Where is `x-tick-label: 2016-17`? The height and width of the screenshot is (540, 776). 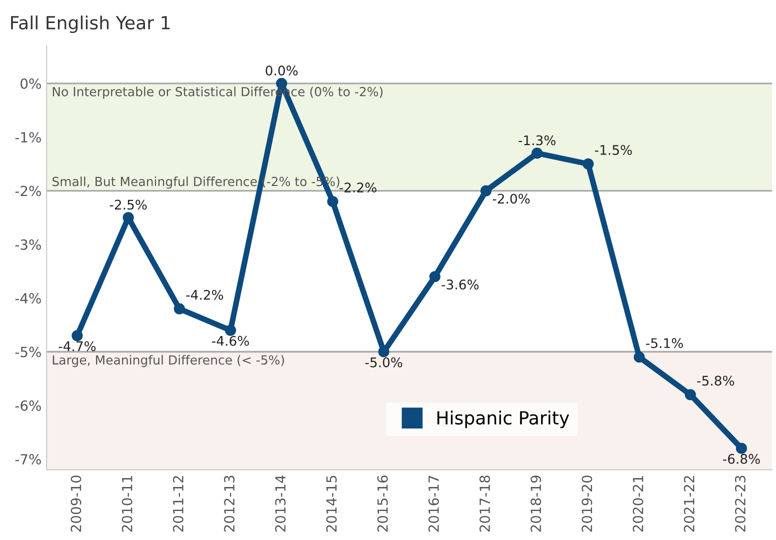 x-tick-label: 2016-17 is located at coordinates (433, 504).